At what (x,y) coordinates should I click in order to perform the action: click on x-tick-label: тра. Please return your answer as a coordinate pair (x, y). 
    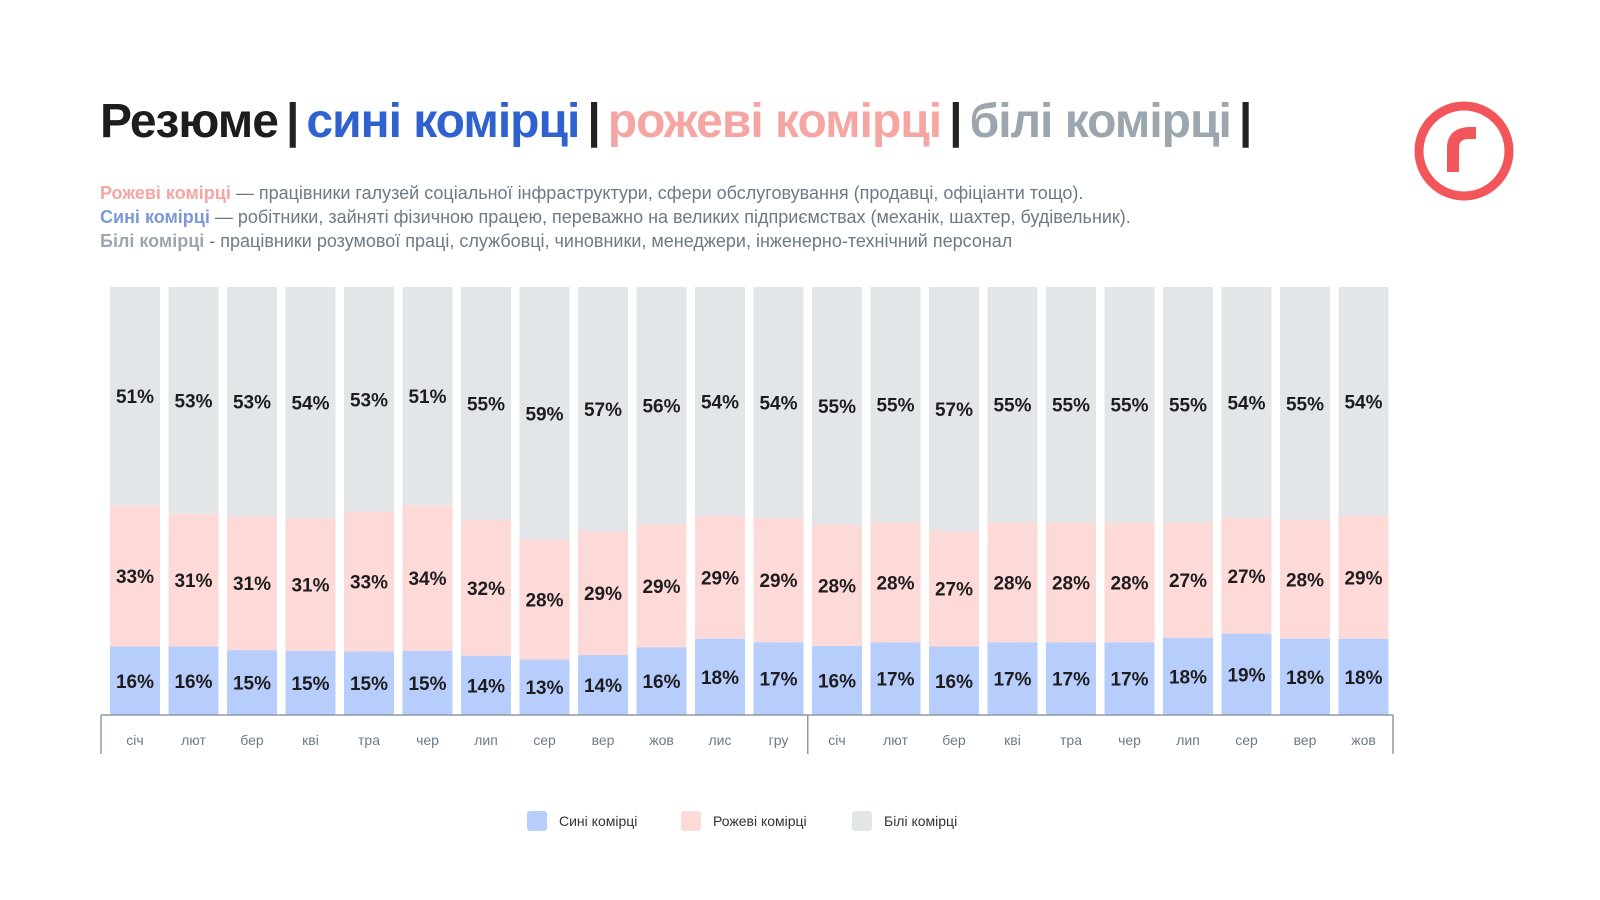
    Looking at the image, I should click on (1071, 740).